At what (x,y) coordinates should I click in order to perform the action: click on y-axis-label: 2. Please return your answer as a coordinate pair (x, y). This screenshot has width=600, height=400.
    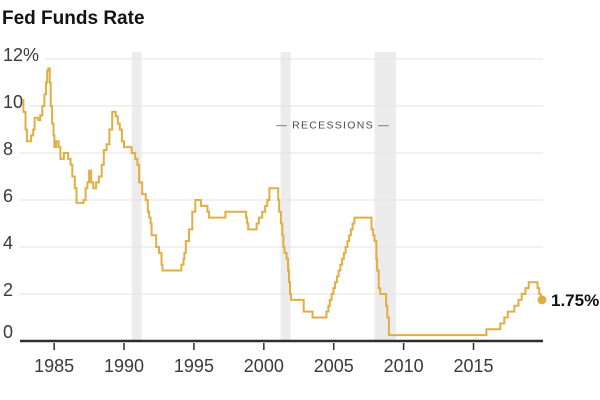
    Looking at the image, I should click on (8, 290).